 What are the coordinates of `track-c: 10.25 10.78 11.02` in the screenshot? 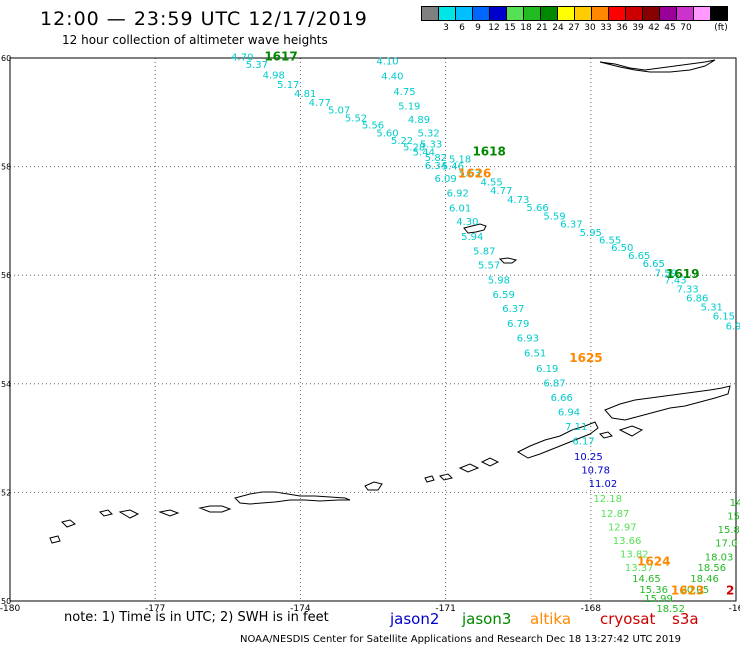 It's located at (595, 471).